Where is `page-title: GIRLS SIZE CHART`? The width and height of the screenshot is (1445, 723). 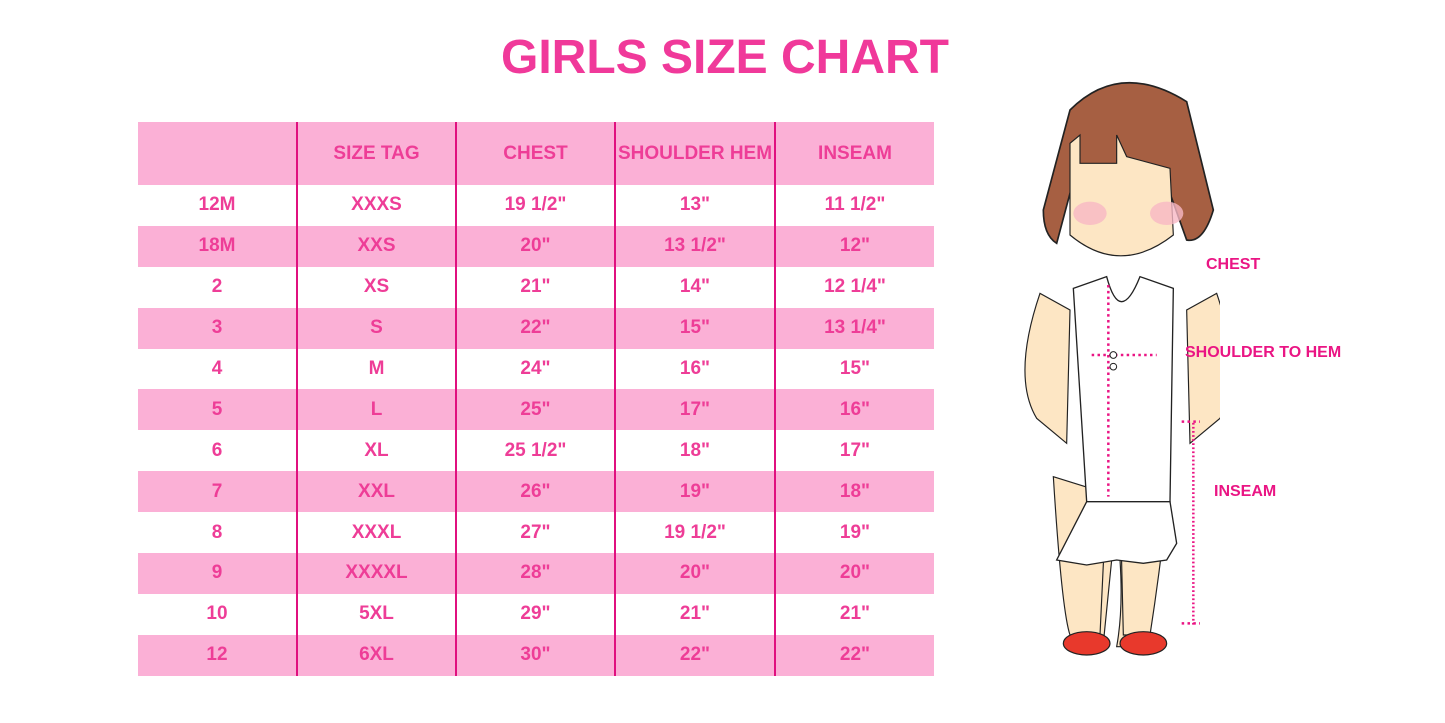
page-title: GIRLS SIZE CHART is located at coordinates (724, 57).